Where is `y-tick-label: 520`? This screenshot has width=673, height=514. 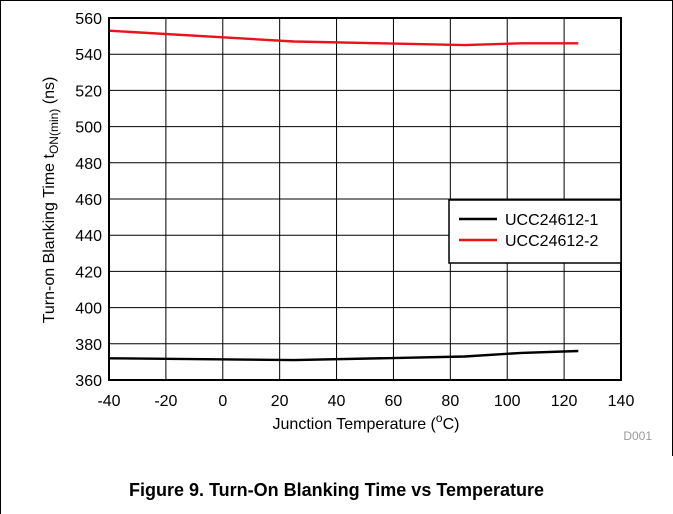
y-tick-label: 520 is located at coordinates (88, 91).